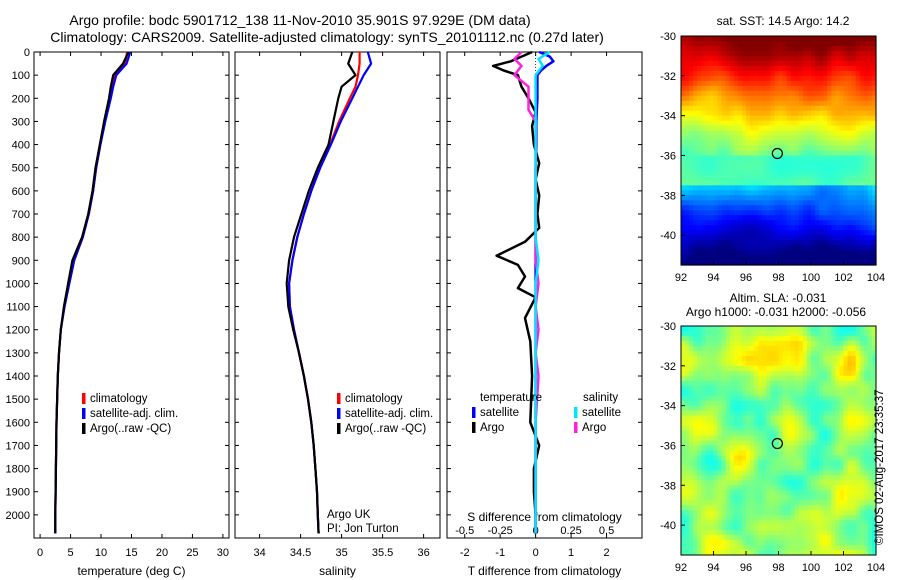 The height and width of the screenshot is (580, 900). Describe the element at coordinates (843, 568) in the screenshot. I see `sla-map-xtick-label: 102` at that location.